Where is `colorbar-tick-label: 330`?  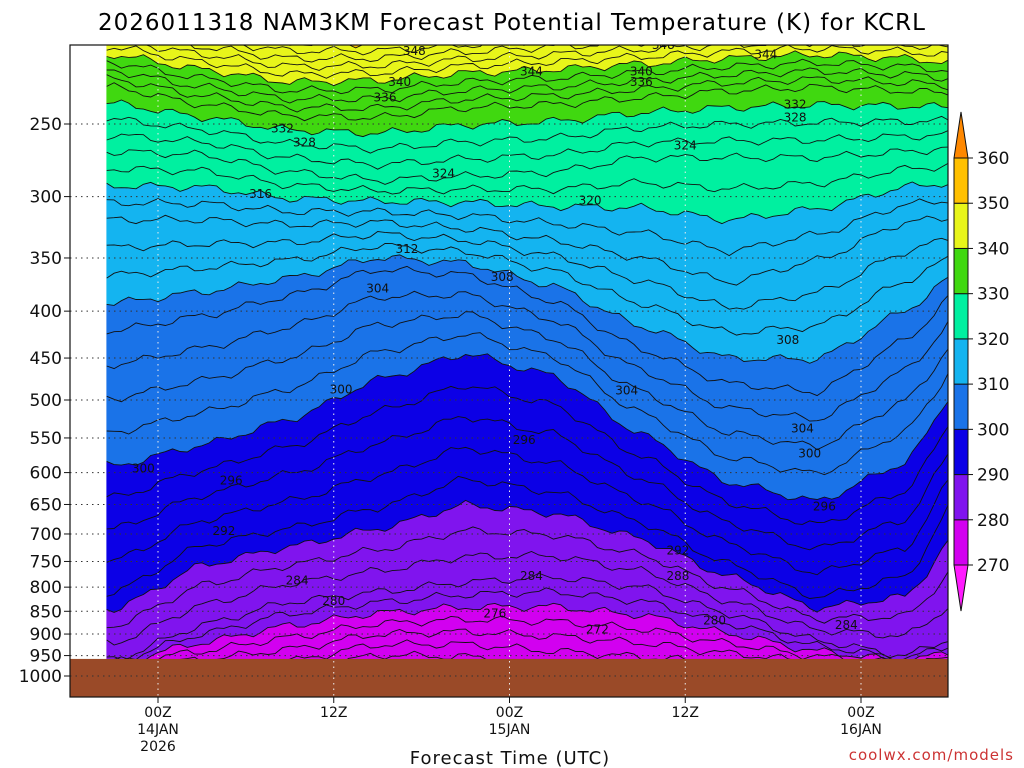
colorbar-tick-label: 330 is located at coordinates (993, 295).